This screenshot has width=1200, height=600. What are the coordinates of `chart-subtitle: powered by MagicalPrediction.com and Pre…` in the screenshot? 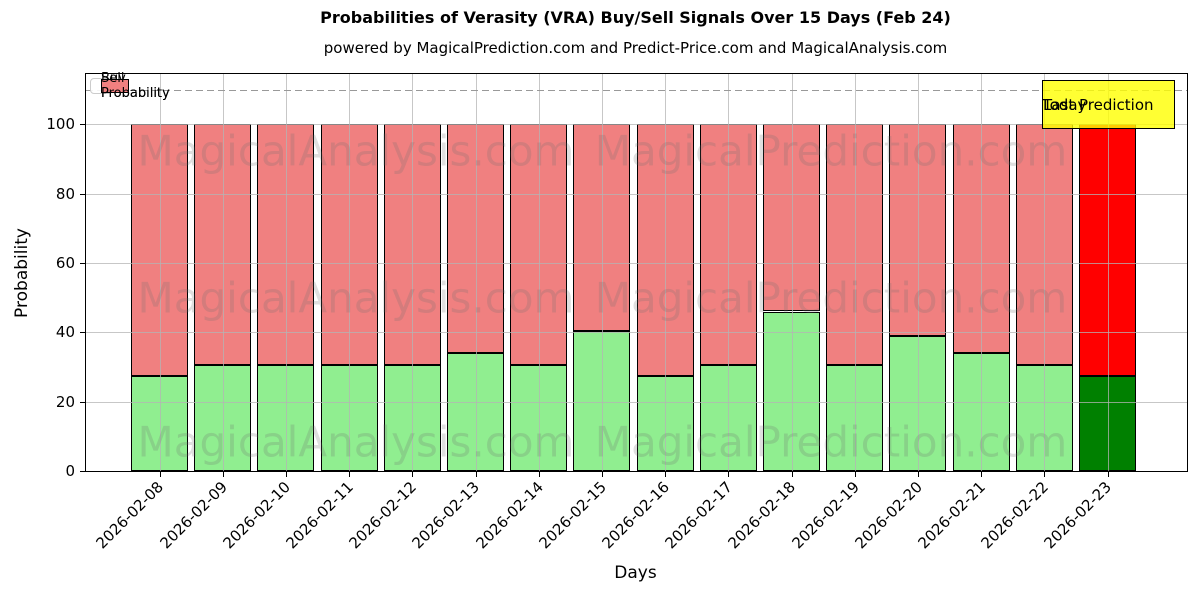 It's located at (635, 48).